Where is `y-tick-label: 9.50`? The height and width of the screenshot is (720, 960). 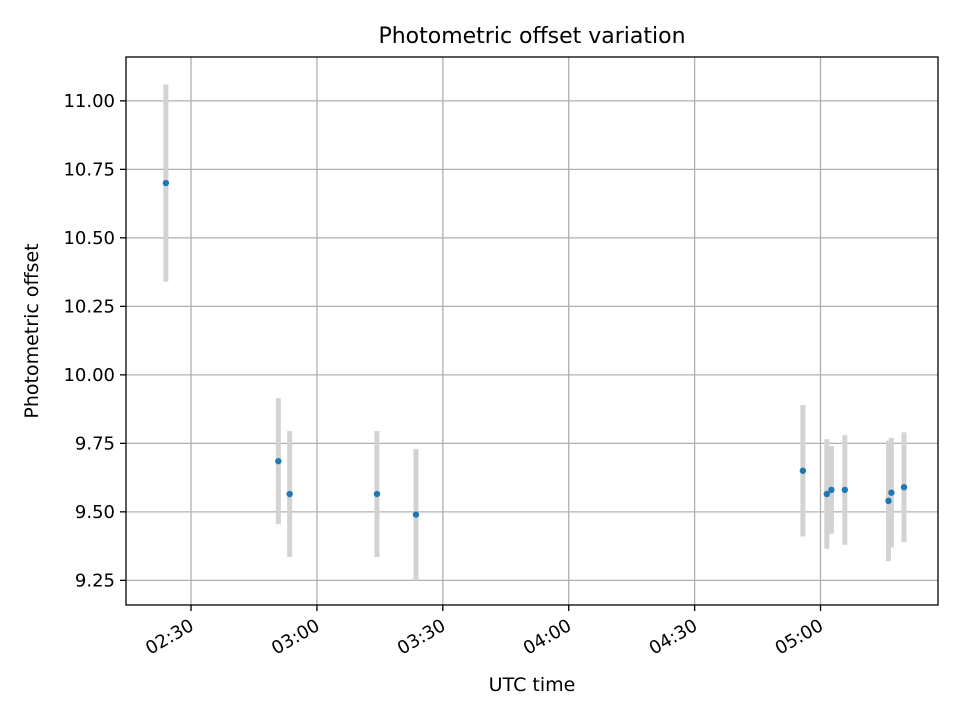
y-tick-label: 9.50 is located at coordinates (95, 512).